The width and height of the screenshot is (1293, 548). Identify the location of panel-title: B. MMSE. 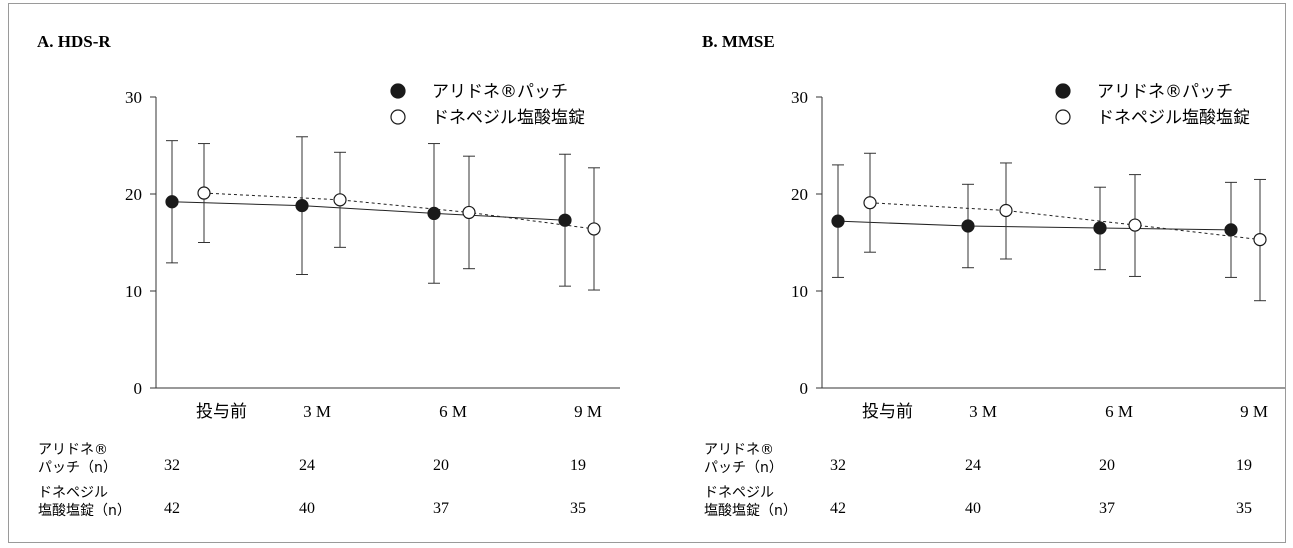
(738, 41).